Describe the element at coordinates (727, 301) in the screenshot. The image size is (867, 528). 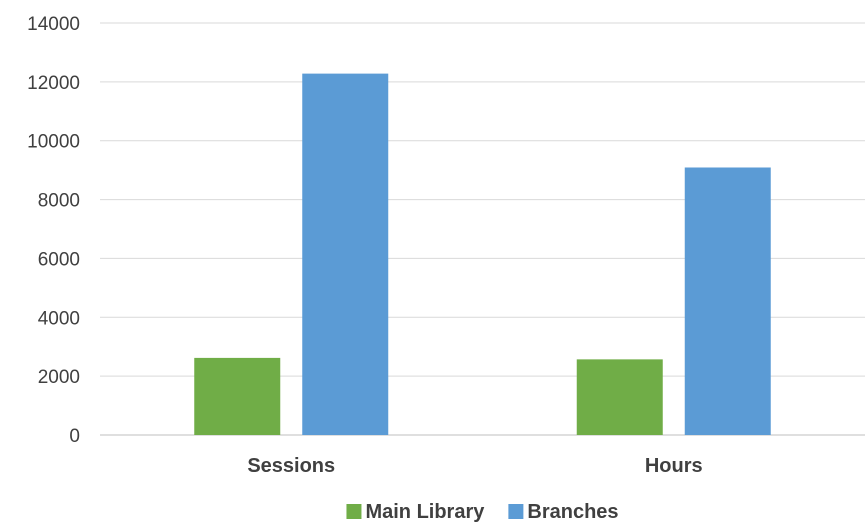
I see `bar-branches-hours` at that location.